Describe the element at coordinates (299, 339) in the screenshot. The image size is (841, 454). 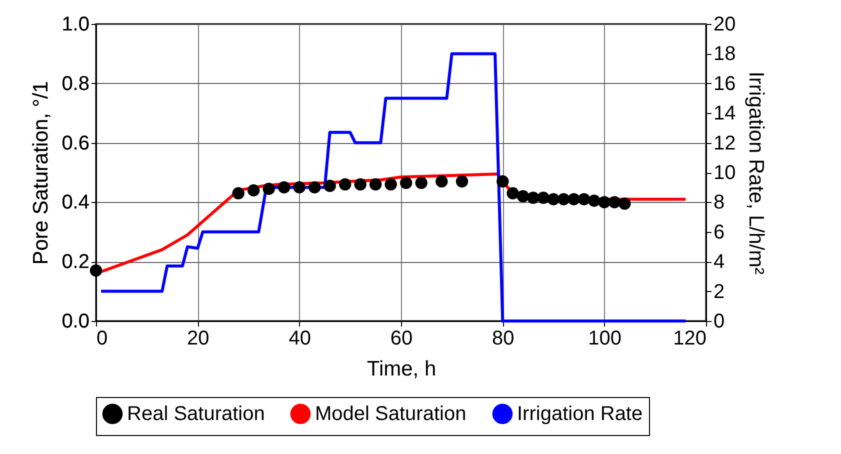
I see `x-tick-label: 40` at that location.